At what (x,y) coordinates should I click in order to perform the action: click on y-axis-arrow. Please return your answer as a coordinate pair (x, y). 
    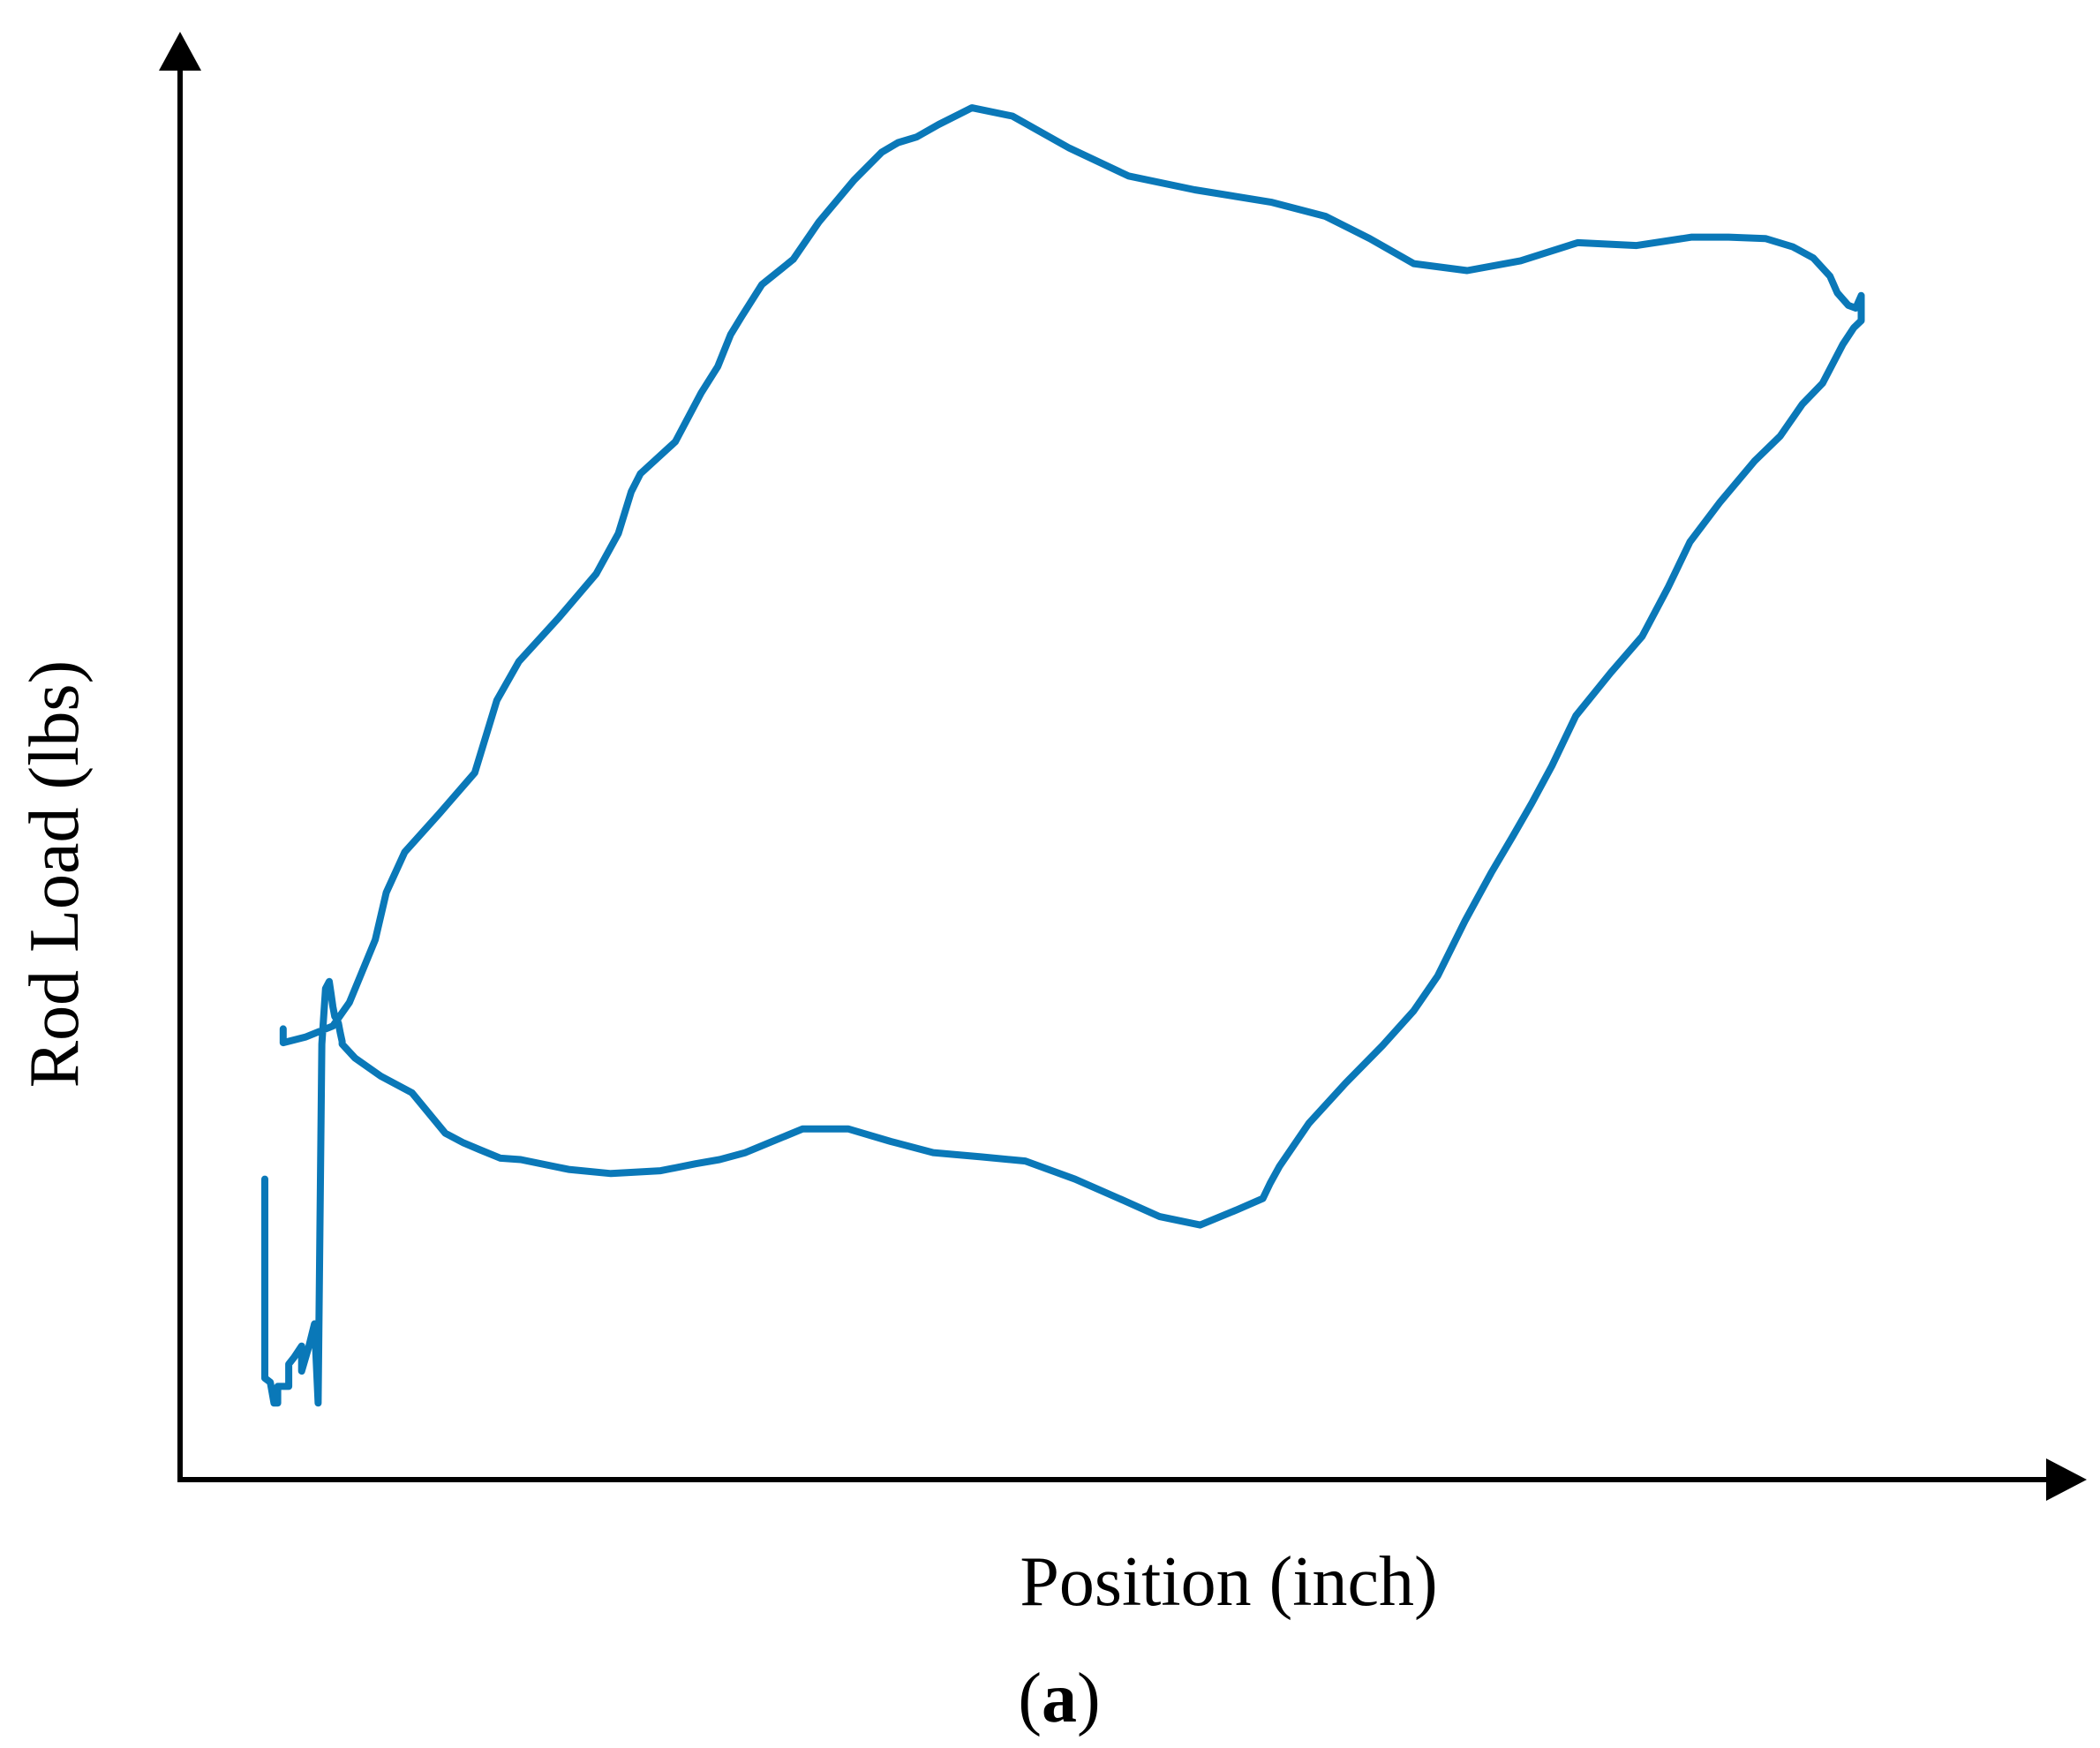
    Looking at the image, I should click on (180, 51).